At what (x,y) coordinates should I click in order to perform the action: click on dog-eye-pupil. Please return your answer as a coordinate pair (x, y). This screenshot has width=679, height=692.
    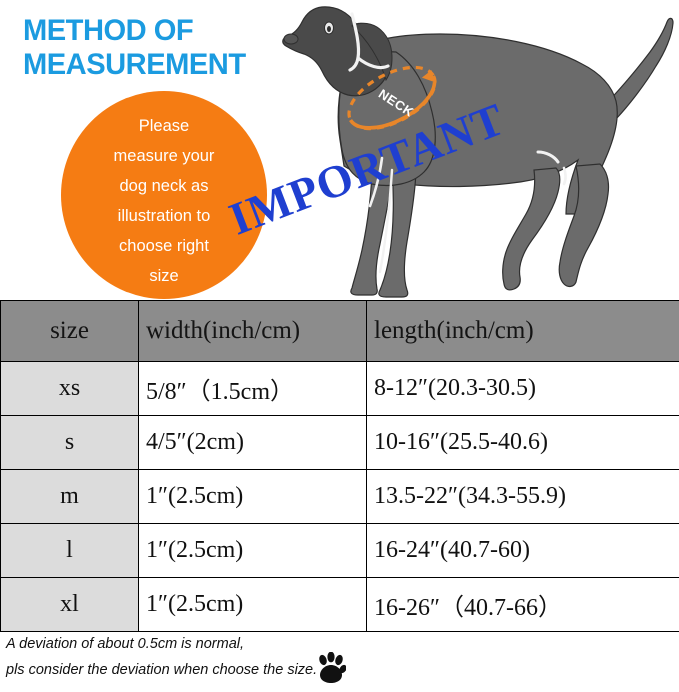
    Looking at the image, I should click on (329, 29).